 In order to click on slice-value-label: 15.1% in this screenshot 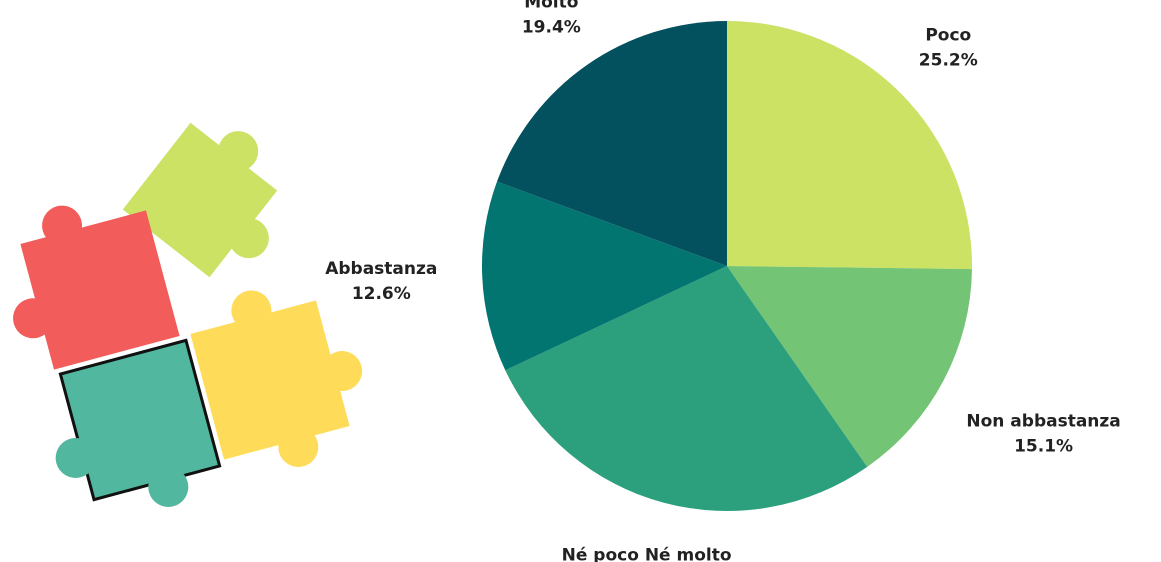, I will do `click(1043, 447)`.